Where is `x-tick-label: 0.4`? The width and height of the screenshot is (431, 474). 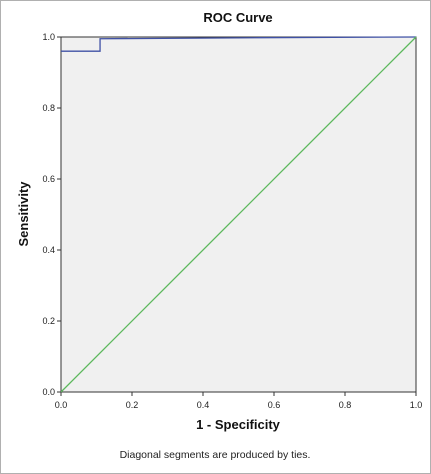
x-tick-label: 0.4 is located at coordinates (203, 405).